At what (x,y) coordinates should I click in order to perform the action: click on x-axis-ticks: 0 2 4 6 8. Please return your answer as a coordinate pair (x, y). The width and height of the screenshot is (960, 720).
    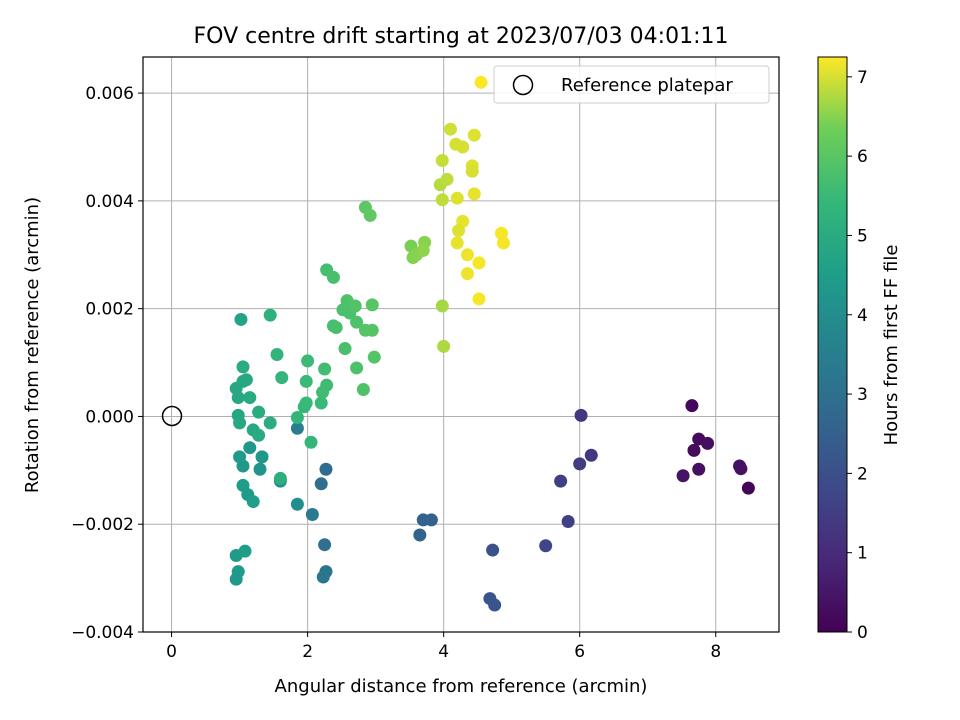
    Looking at the image, I should click on (443, 647).